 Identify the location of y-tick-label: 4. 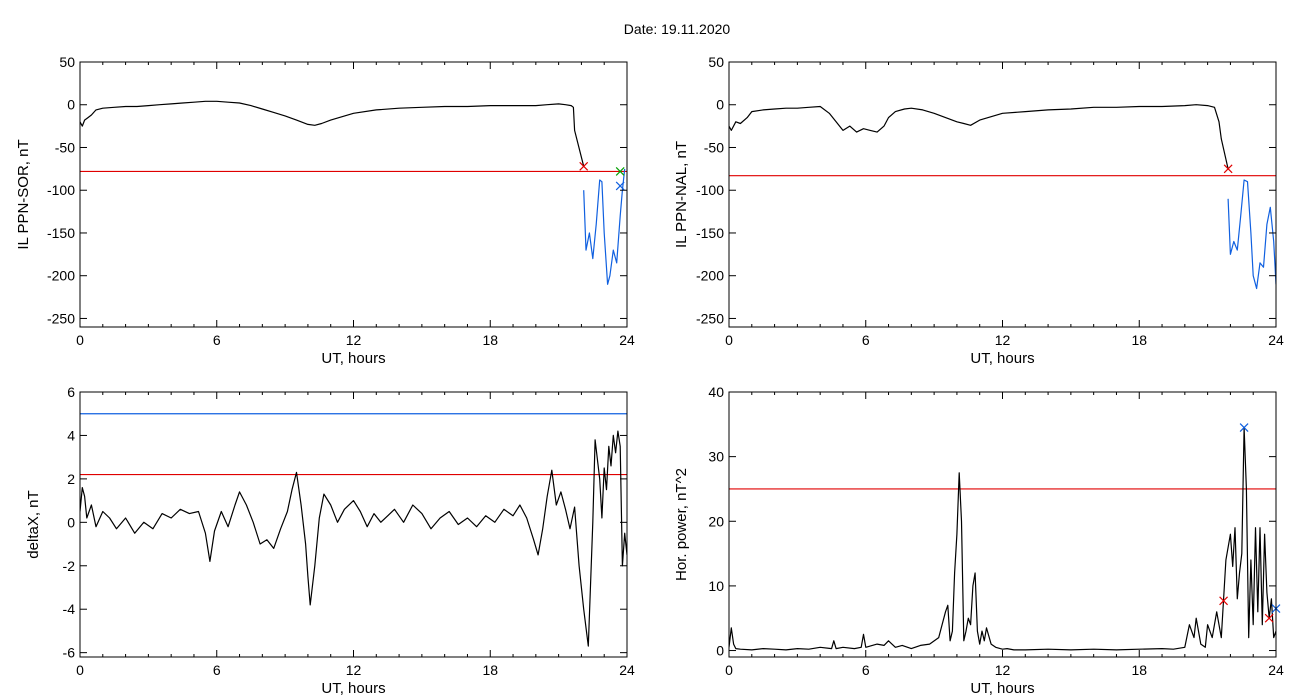
(71, 435).